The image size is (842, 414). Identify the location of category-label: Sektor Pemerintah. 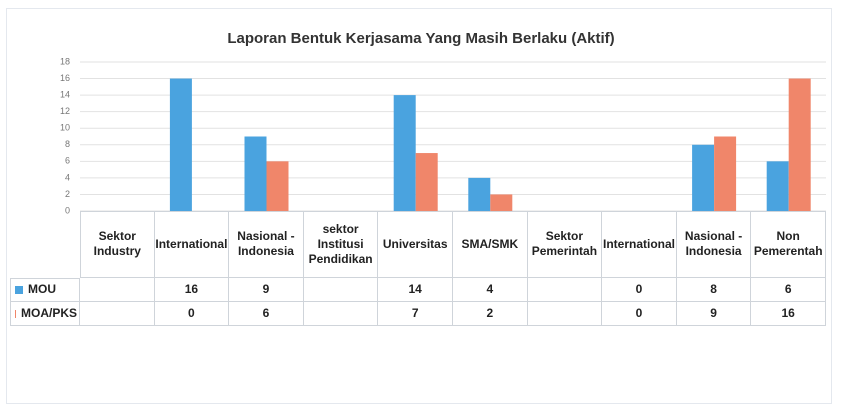
(565, 244).